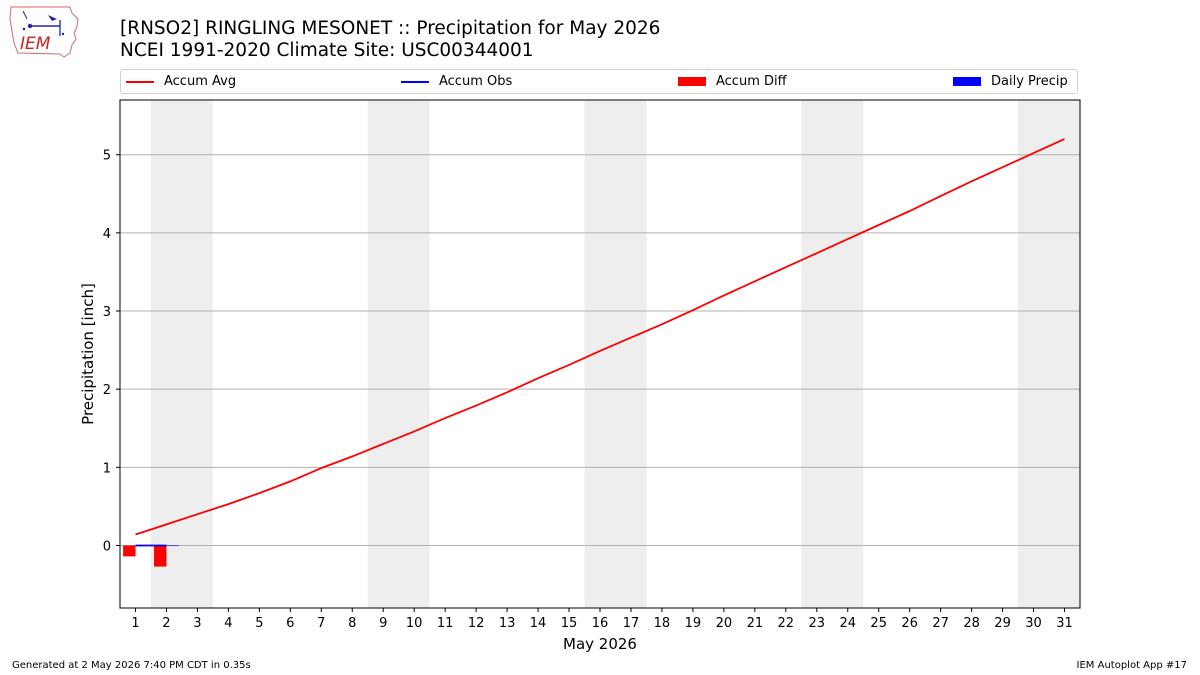  What do you see at coordinates (1033, 623) in the screenshot?
I see `x-tick-label-30: 30` at bounding box center [1033, 623].